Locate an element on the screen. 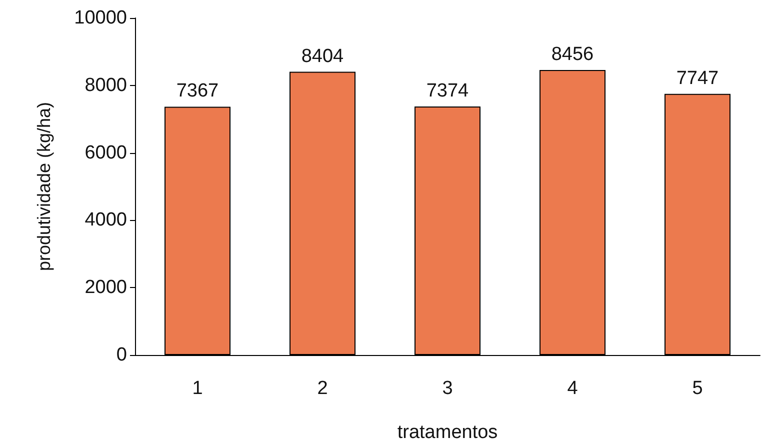 This screenshot has width=765, height=447. y-tick-label: 8000 is located at coordinates (105, 85).